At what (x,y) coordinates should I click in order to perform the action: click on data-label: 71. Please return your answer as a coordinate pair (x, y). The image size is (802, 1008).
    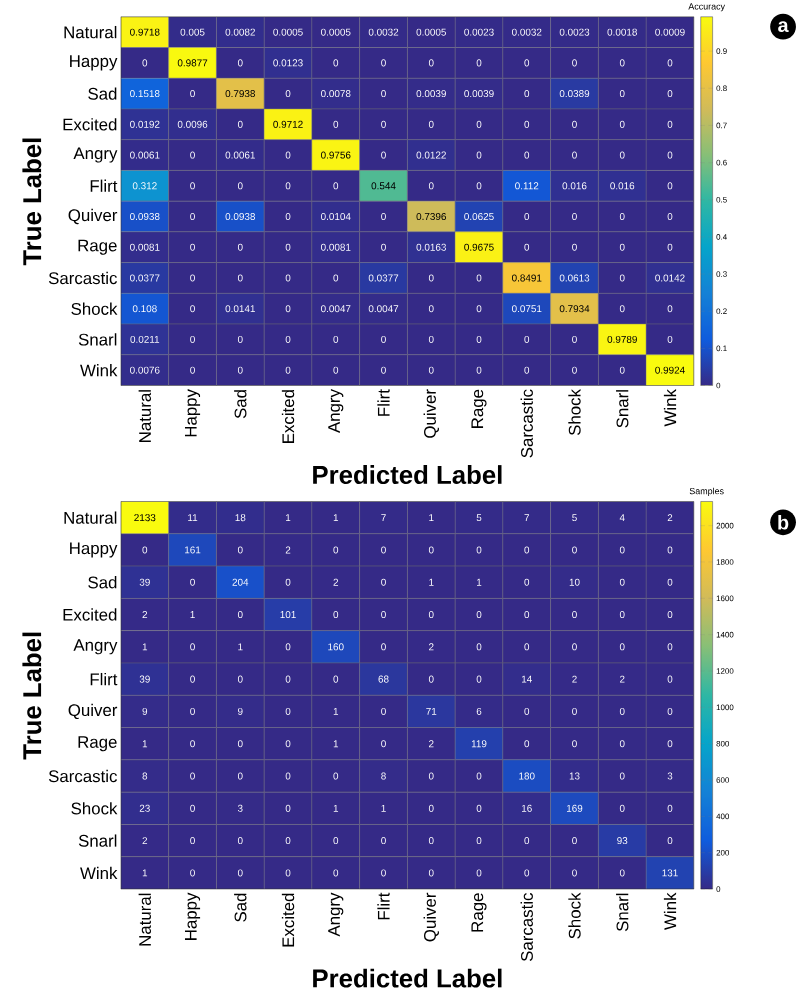
    Looking at the image, I should click on (431, 711).